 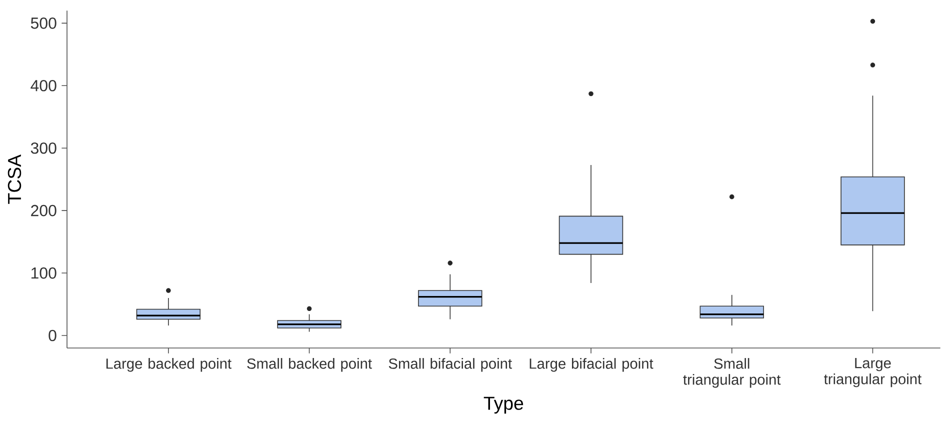 What do you see at coordinates (309, 365) in the screenshot?
I see `x-tick-label: Small backed point` at bounding box center [309, 365].